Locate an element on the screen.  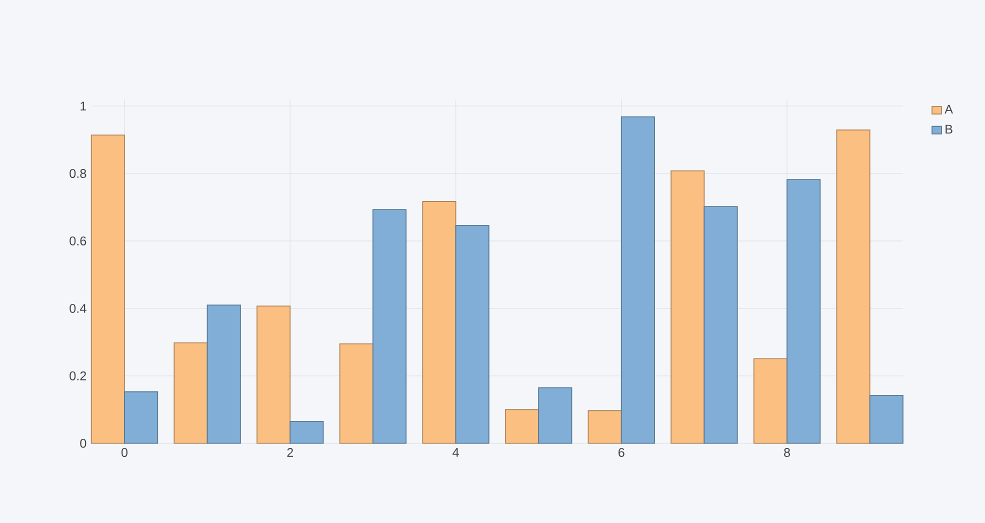
y-tick-label: 0 is located at coordinates (83, 443).